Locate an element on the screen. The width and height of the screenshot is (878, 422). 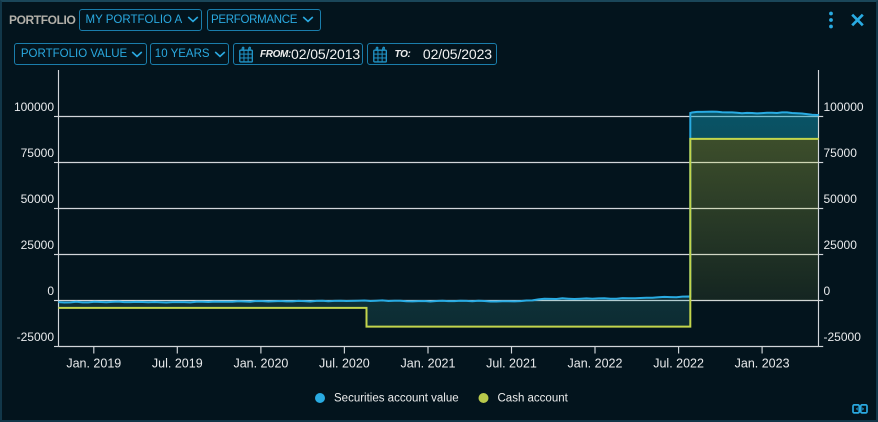
svg-text: Securities account value is located at coordinates (396, 399).